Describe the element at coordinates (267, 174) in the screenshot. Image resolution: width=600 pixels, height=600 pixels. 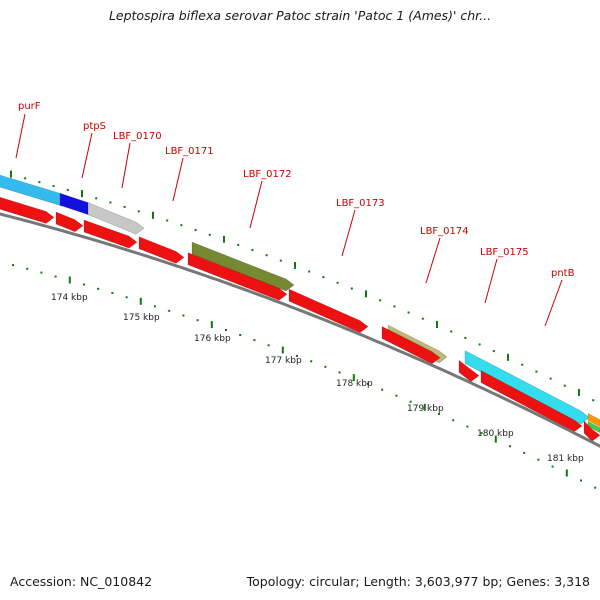
I see `gene-label-LBF_0172: LBF_0172` at that location.